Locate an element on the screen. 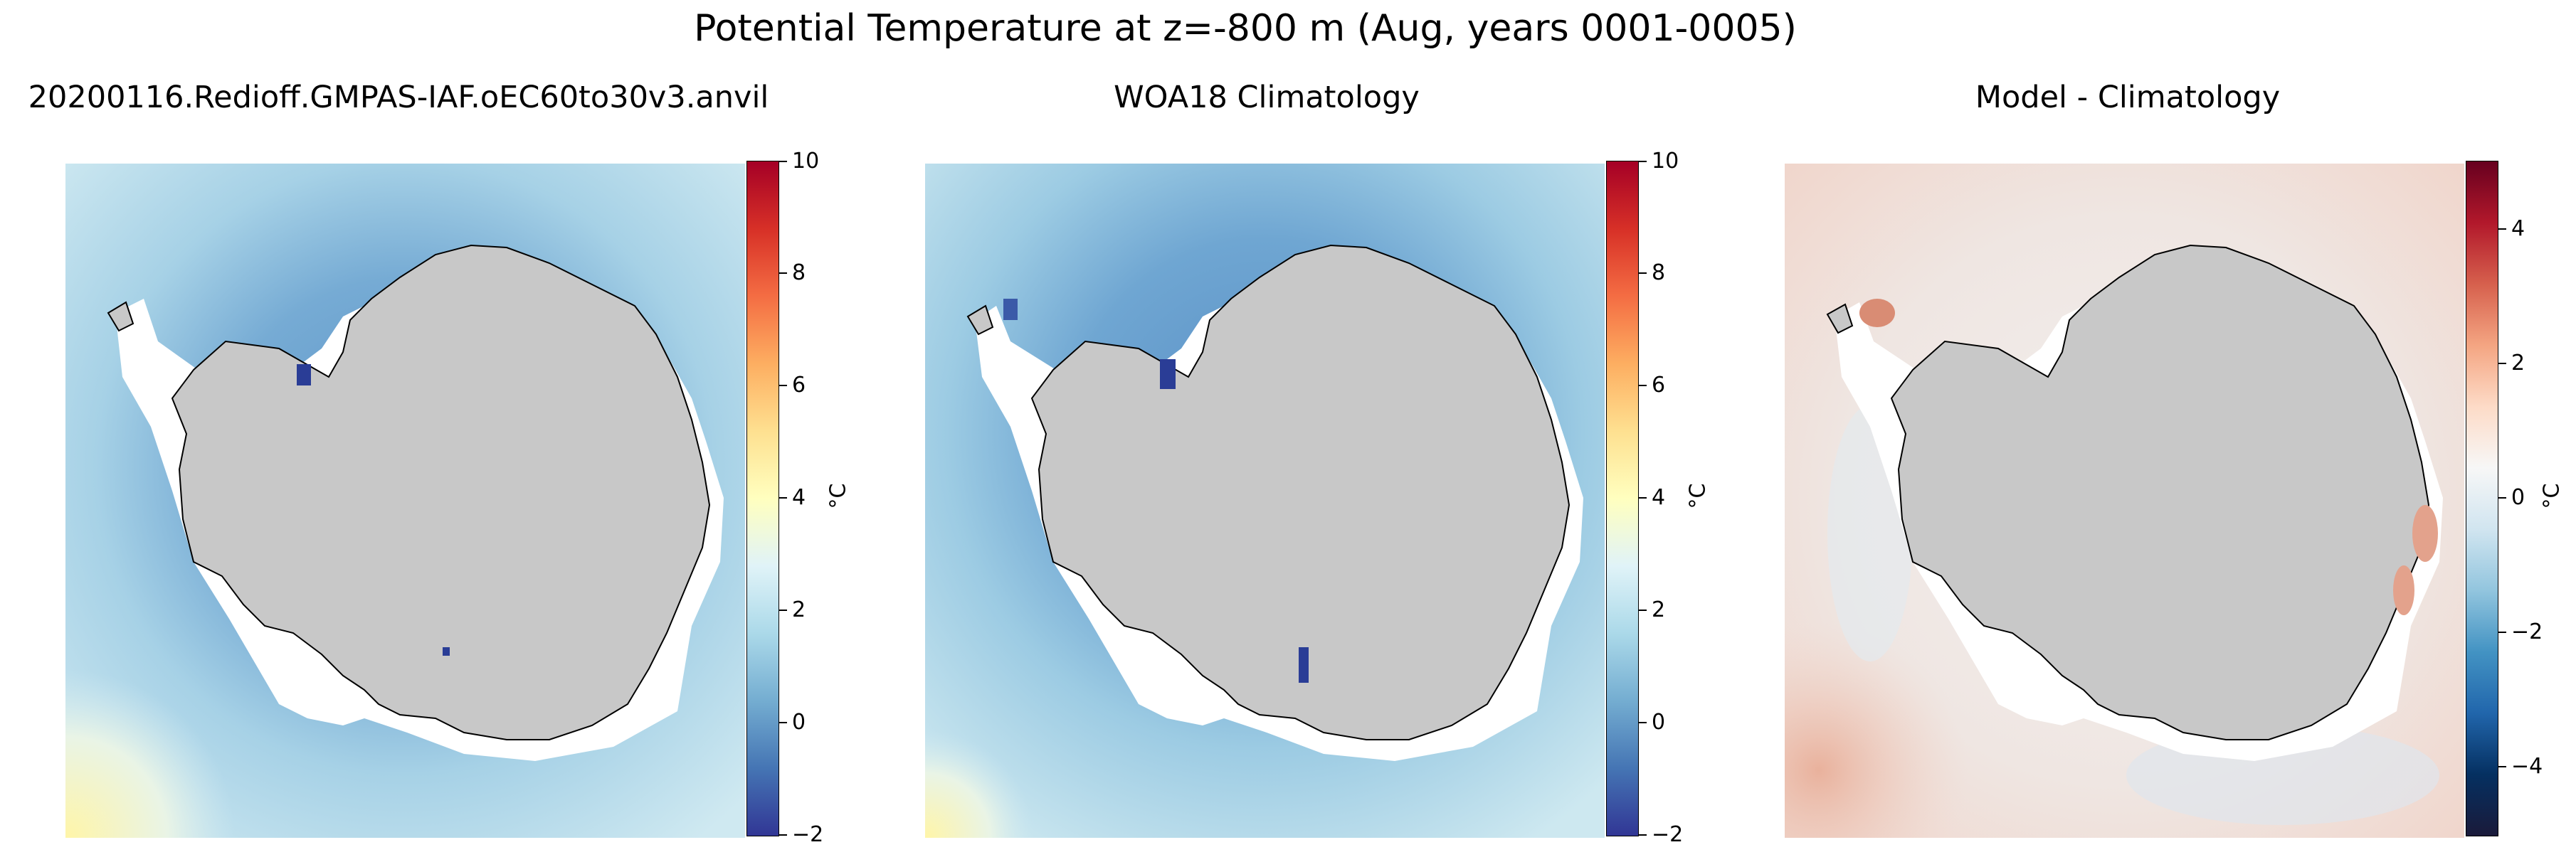 The height and width of the screenshot is (862, 2576). panel-title-difference: Model - Climatology is located at coordinates (2128, 97).